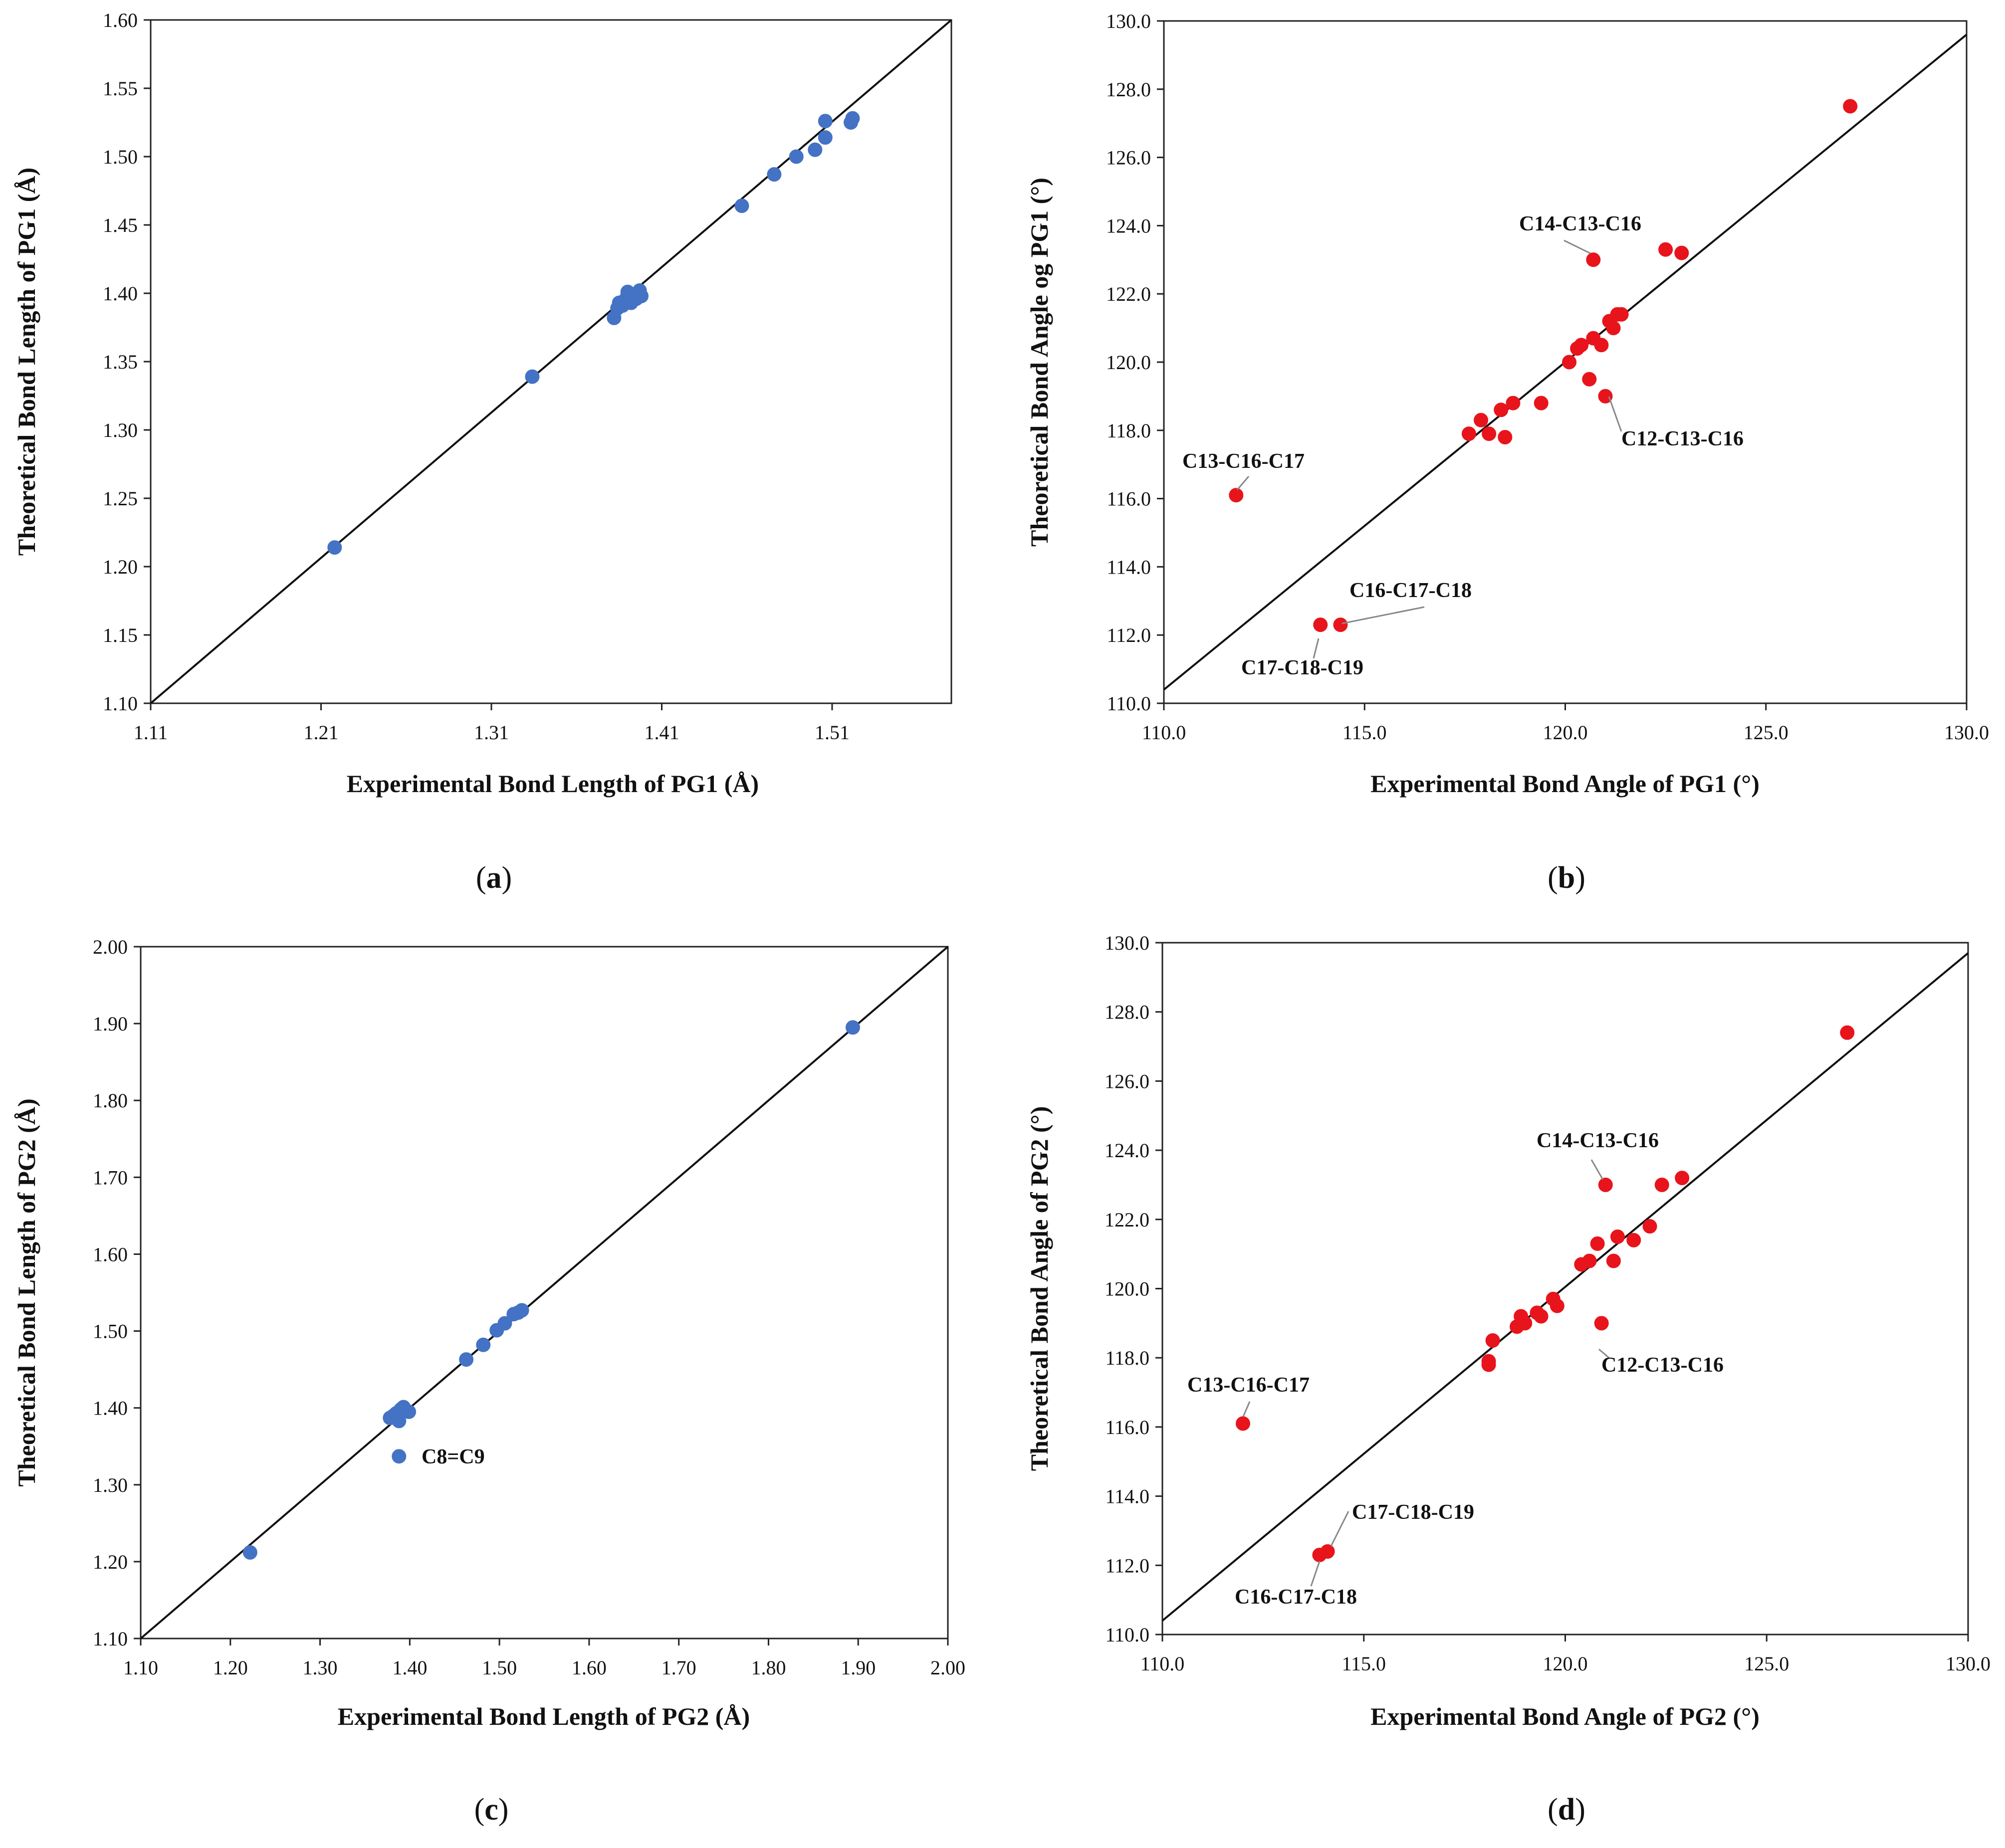  I want to click on x-tick-label: 130.0, so click(1969, 1663).